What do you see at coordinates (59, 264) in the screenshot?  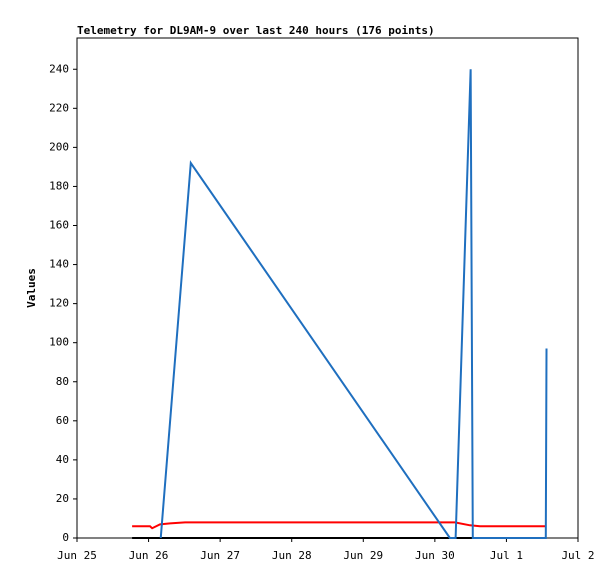 I see `y-tick-label: 140` at bounding box center [59, 264].